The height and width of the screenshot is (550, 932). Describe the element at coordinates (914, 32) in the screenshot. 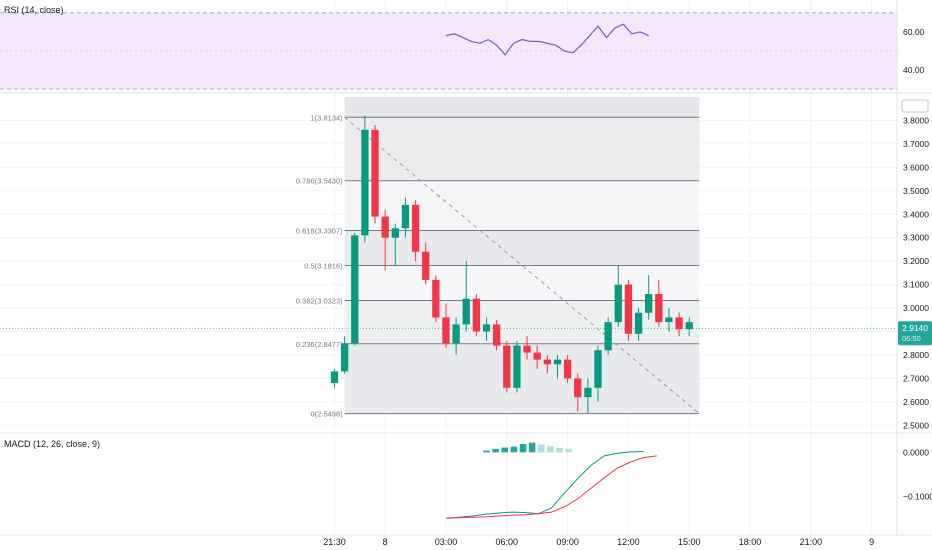

I see `rsi-tick-label: 60.00` at that location.